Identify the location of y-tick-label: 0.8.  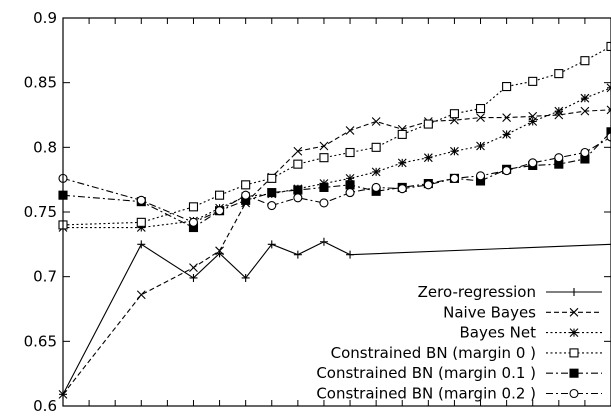
(45, 147).